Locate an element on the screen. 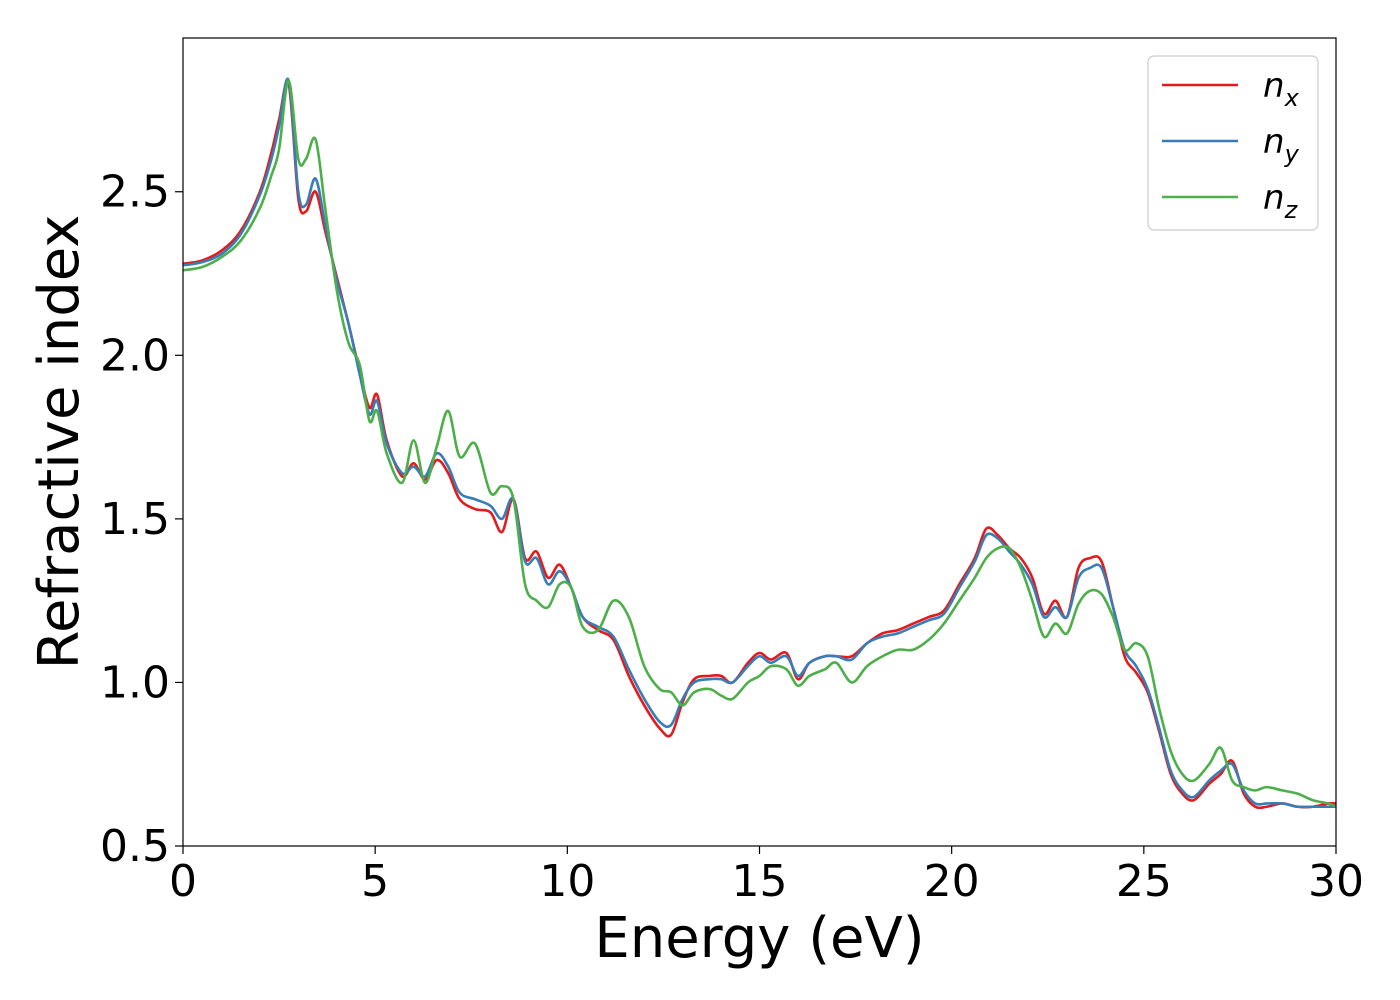  x-tick-label: 0 is located at coordinates (183, 881).